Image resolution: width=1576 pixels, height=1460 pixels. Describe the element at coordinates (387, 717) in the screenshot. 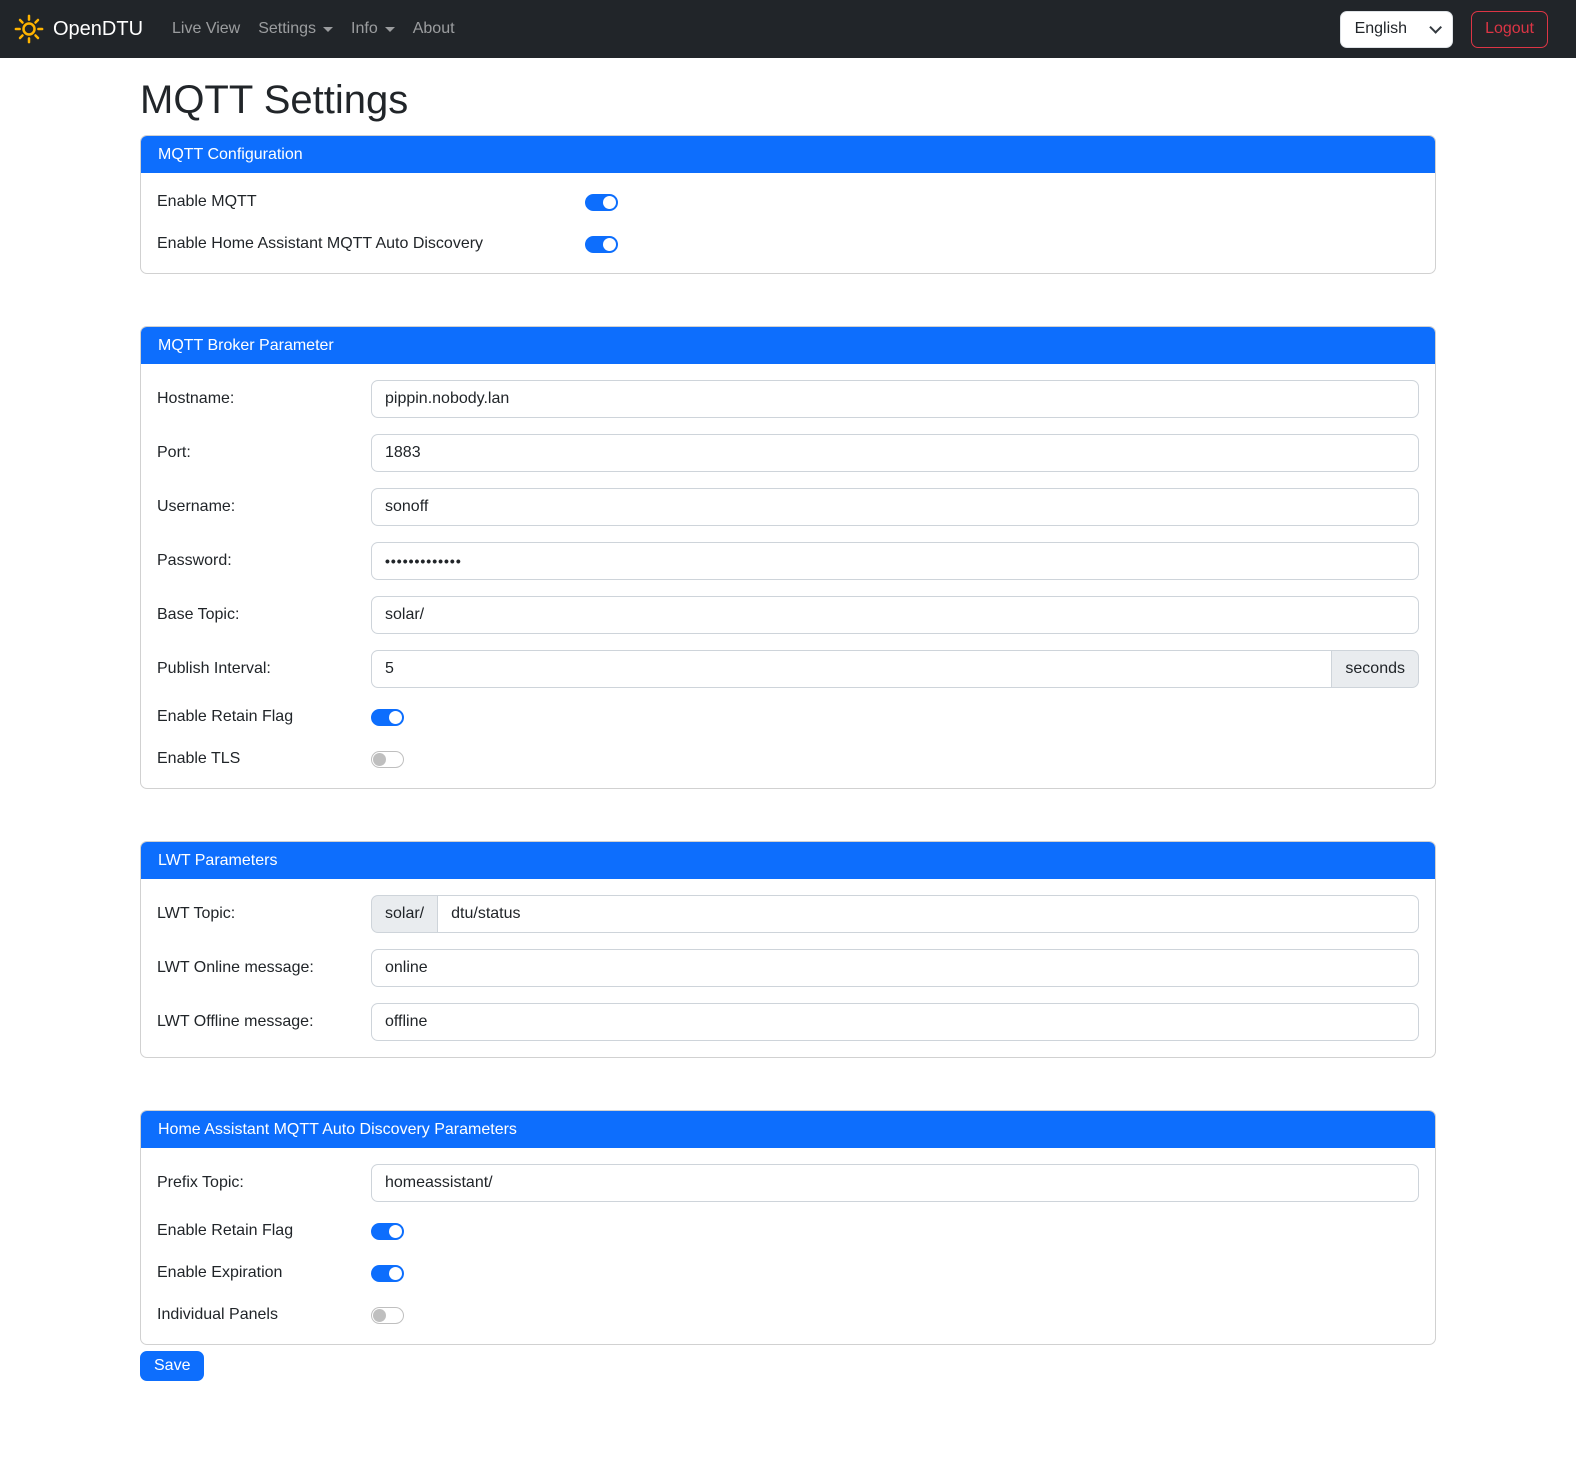

I see `enable-retain-flag-toggle` at that location.